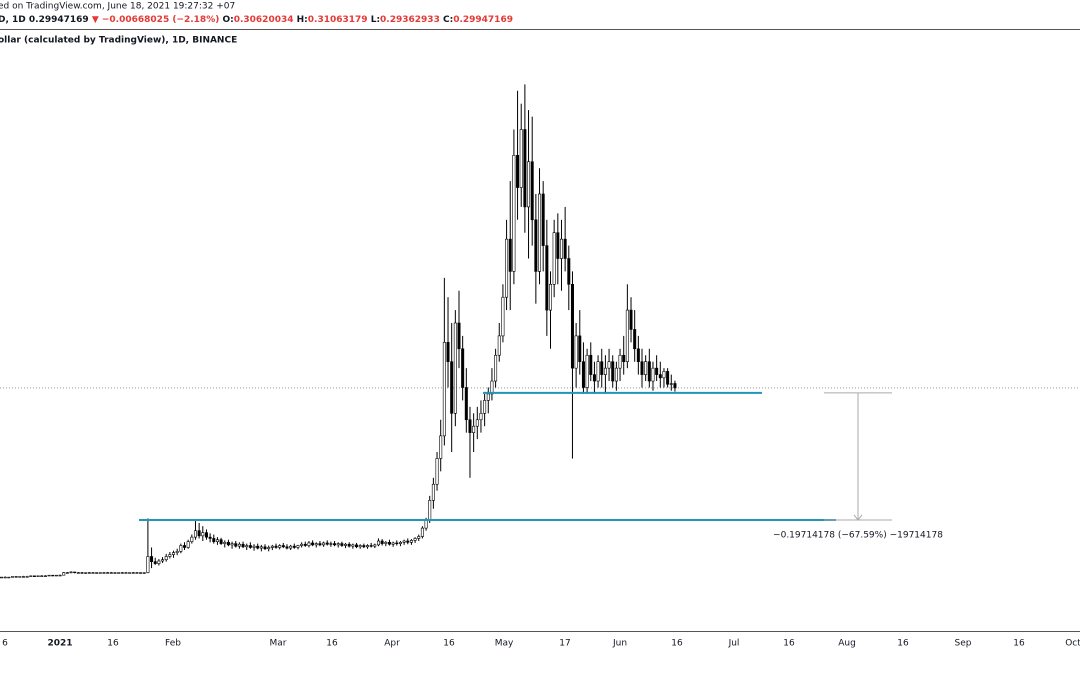  What do you see at coordinates (483, 20) in the screenshot?
I see `ohlc-value: 0.29947169` at bounding box center [483, 20].